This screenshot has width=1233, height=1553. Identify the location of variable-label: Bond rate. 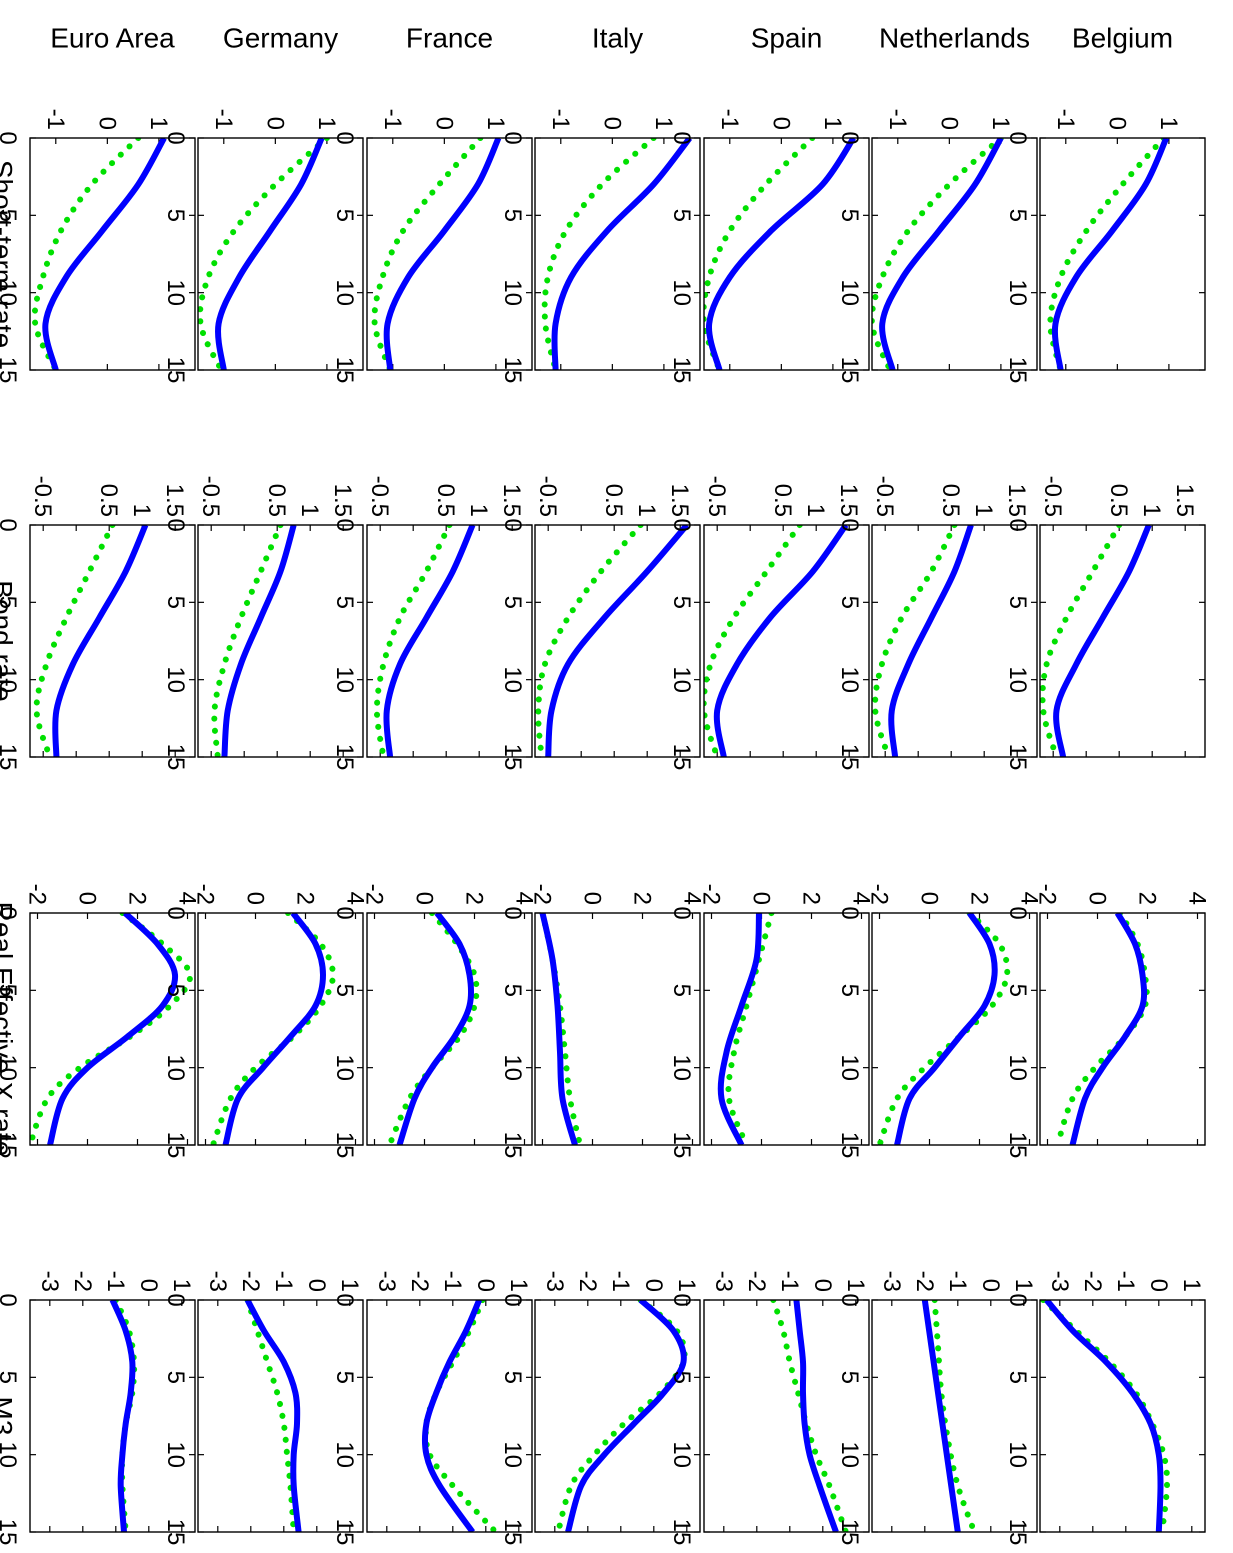
(9, 640).